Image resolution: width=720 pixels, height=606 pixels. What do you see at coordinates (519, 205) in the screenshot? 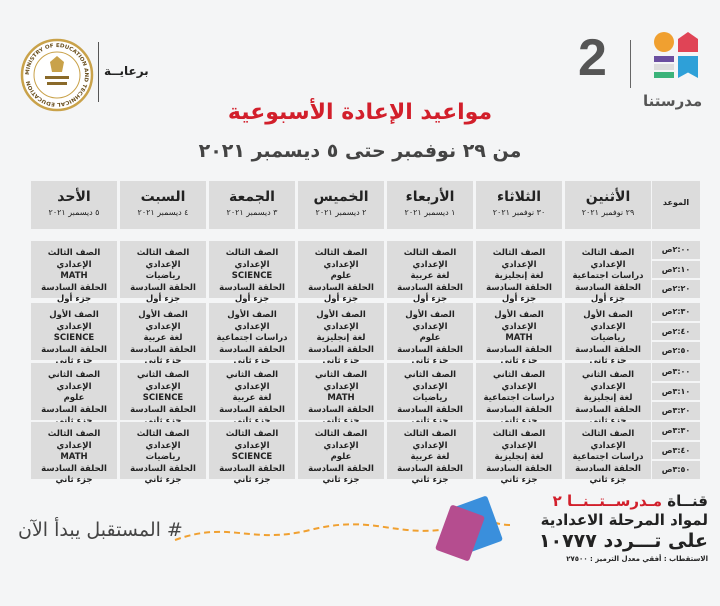
I see `day-header: الثلاثاء ٣٠ نوفمبر ٢٠٢١` at bounding box center [519, 205].